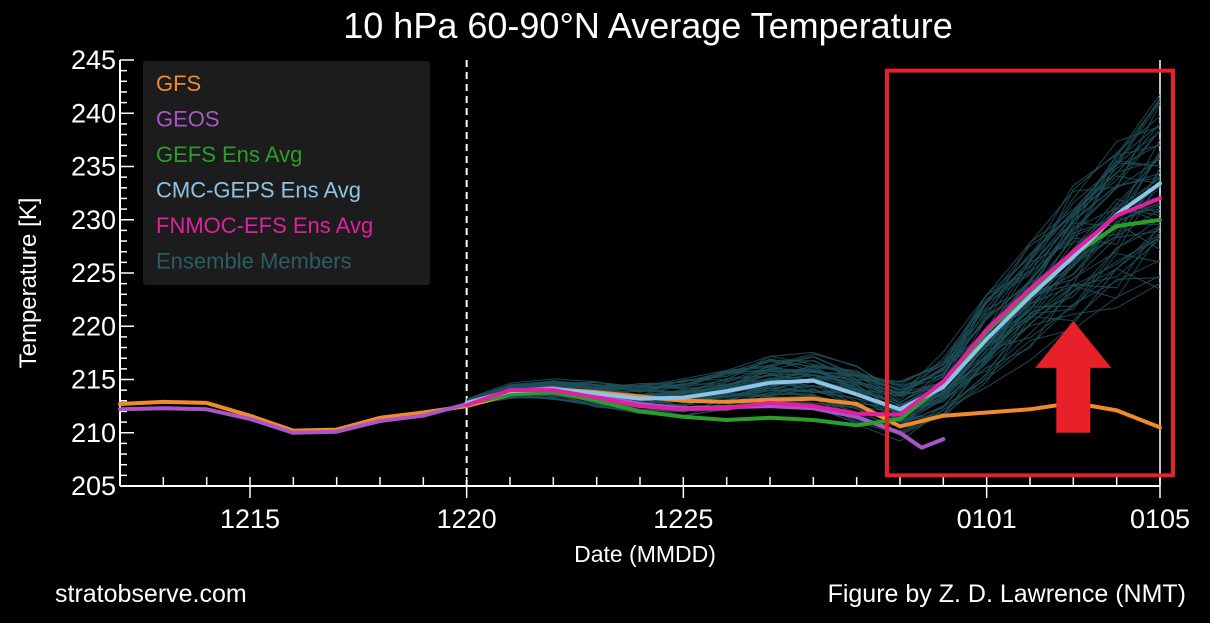 Image resolution: width=1210 pixels, height=623 pixels. What do you see at coordinates (683, 519) in the screenshot?
I see `x-tick-label: 1225` at bounding box center [683, 519].